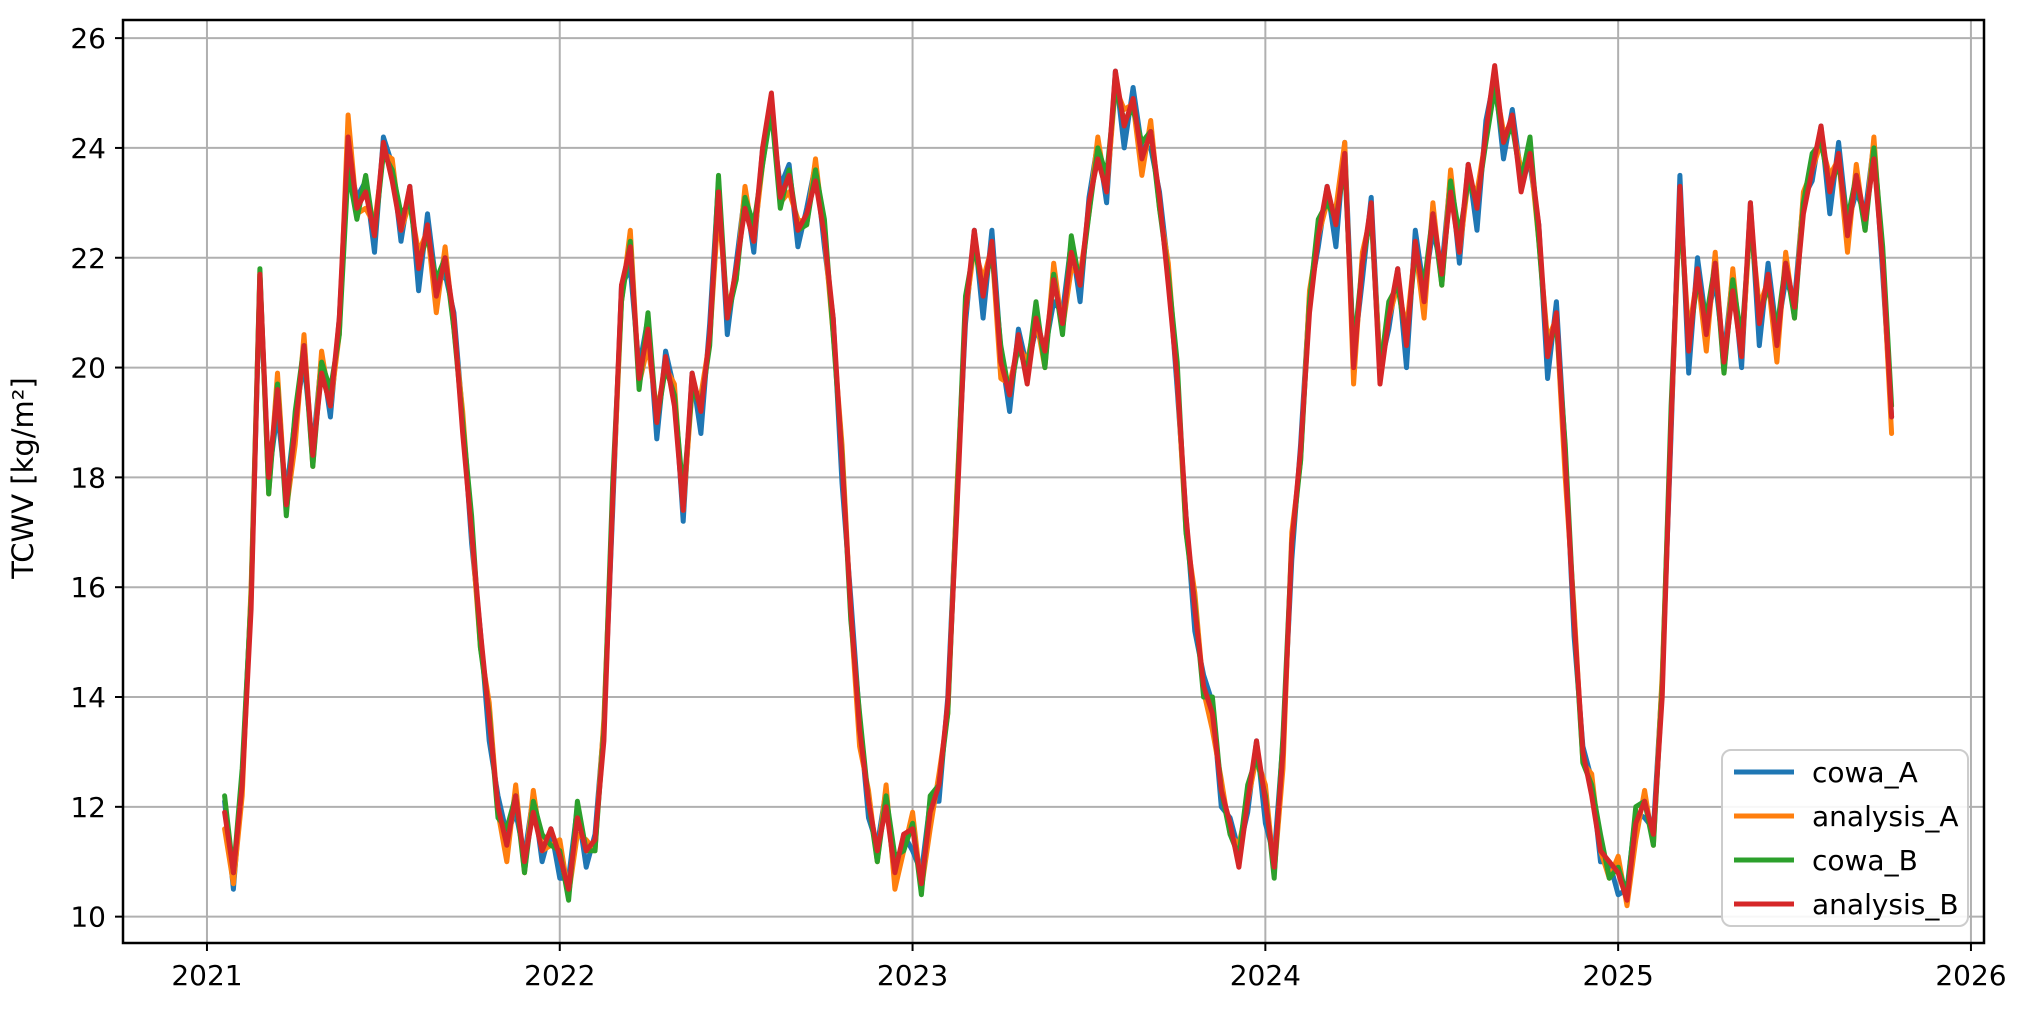 The image size is (2029, 1011). What do you see at coordinates (1885, 816) in the screenshot?
I see `legend-label-analysis_A: analysis_A` at bounding box center [1885, 816].